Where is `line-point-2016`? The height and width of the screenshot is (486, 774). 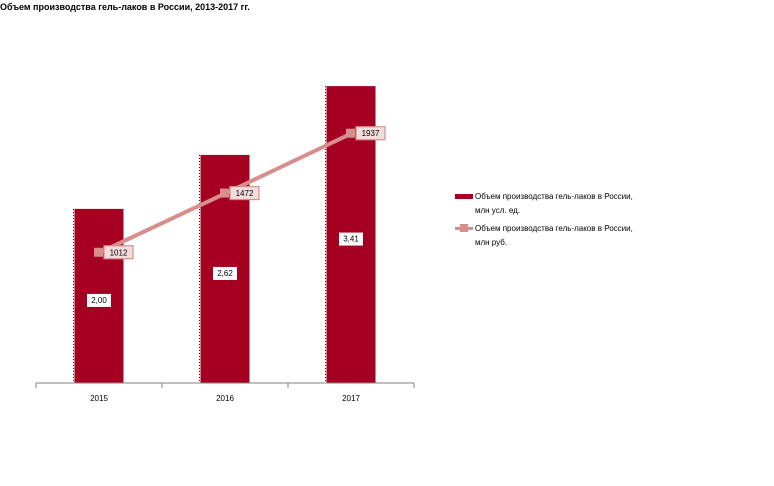 line-point-2016 is located at coordinates (224, 193).